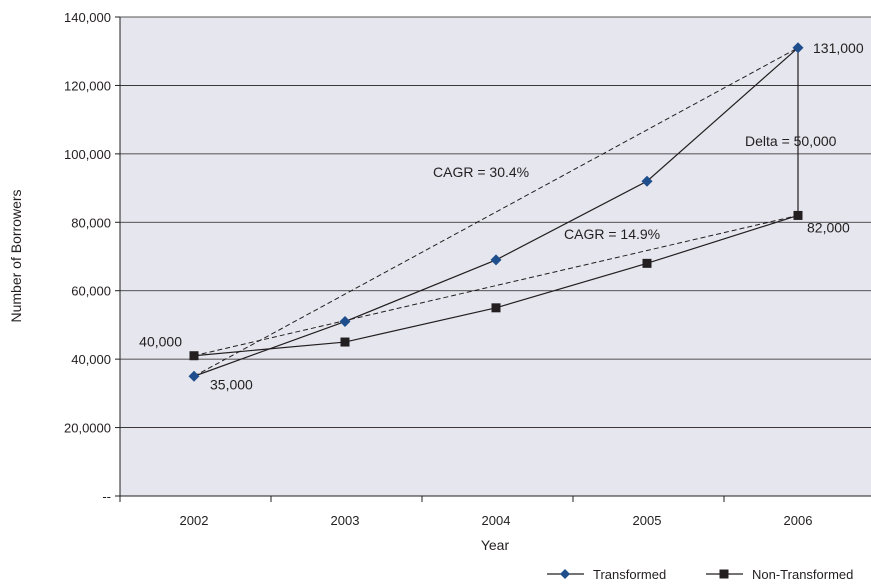  Describe the element at coordinates (724, 574) in the screenshot. I see `legend-marker-square` at that location.